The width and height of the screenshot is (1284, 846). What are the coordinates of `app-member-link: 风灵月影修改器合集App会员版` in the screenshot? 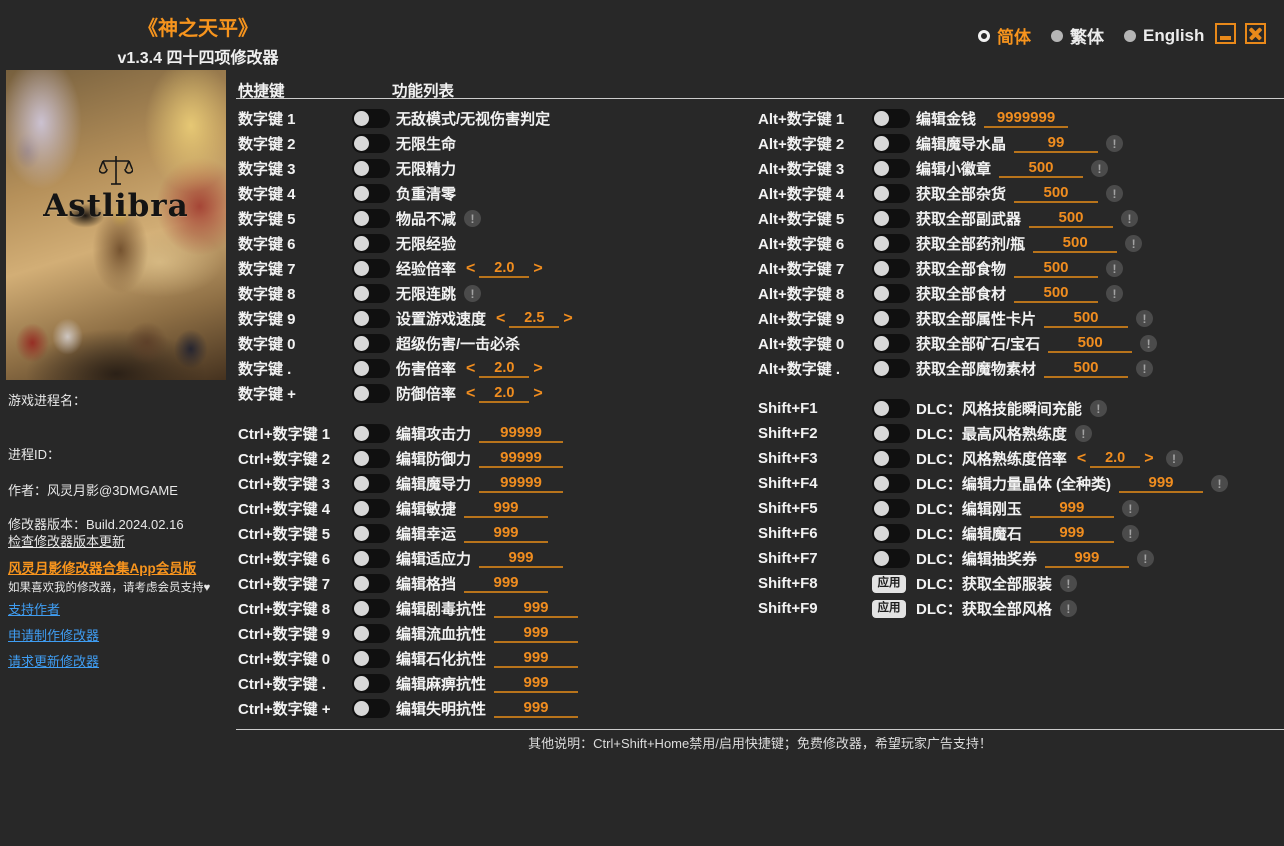 It's located at (102, 568).